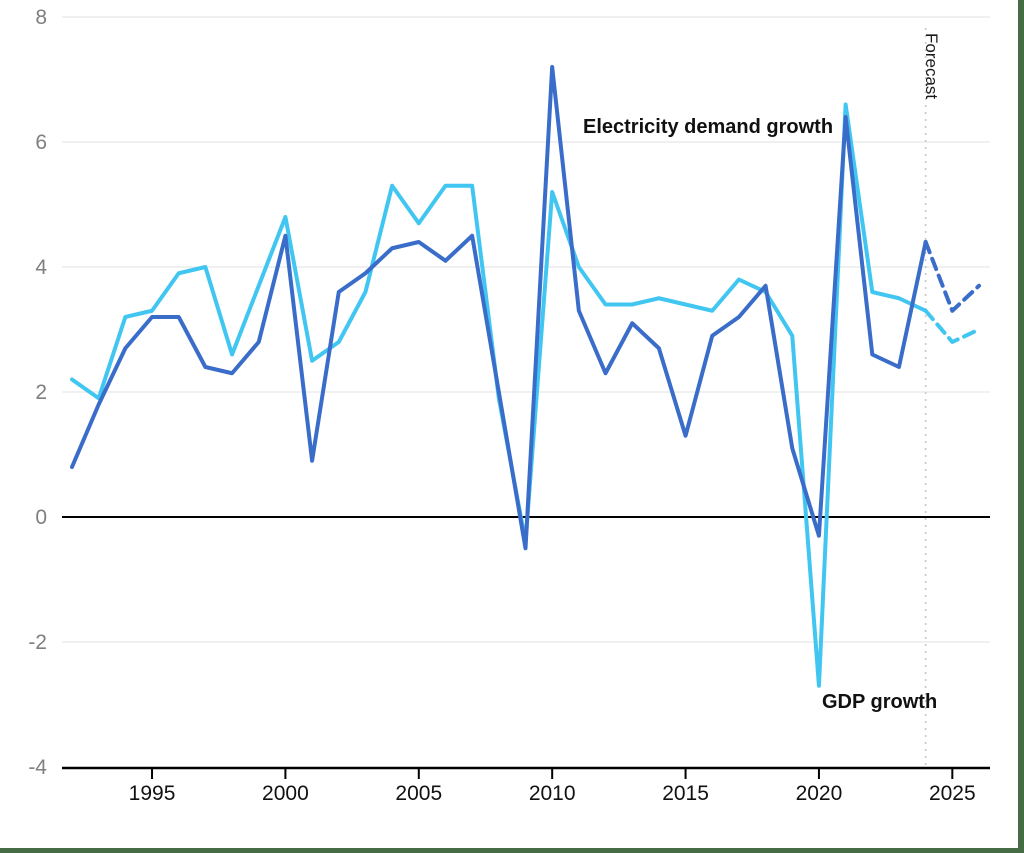  I want to click on series-forecast-line-gdp-growth, so click(952, 326).